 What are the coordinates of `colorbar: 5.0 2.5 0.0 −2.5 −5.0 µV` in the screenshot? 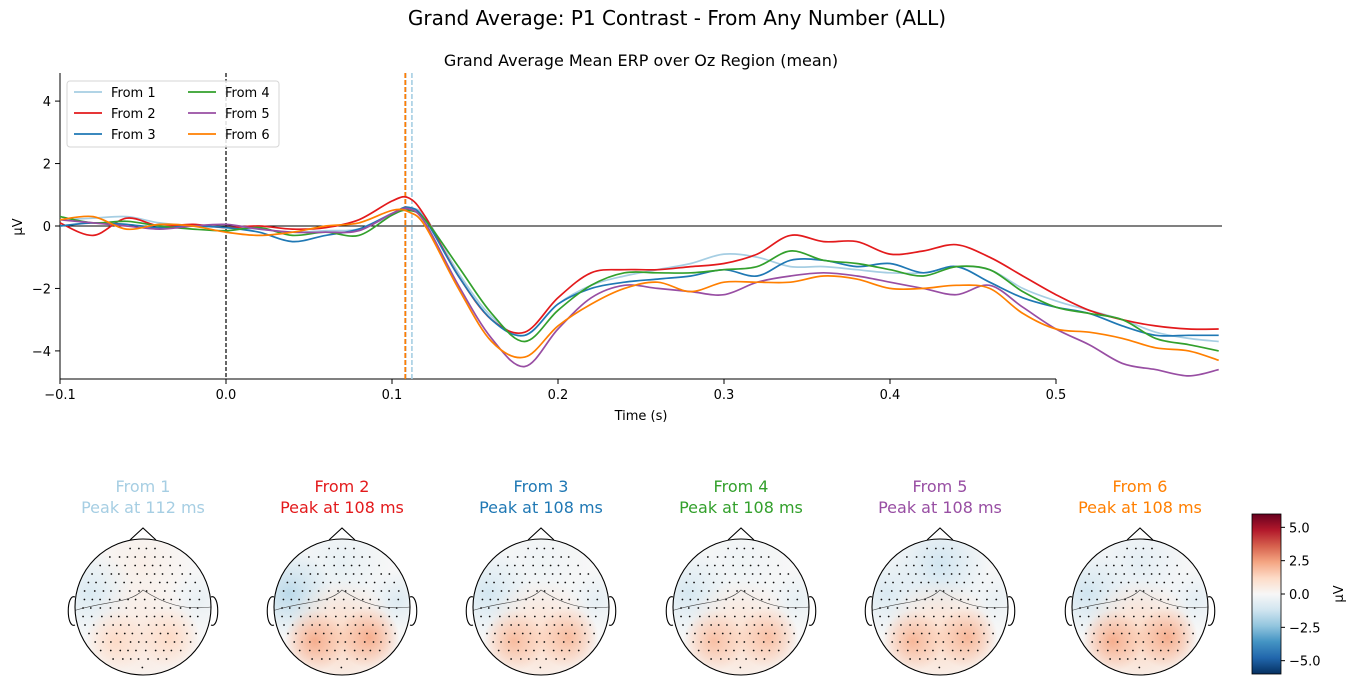 It's located at (1299, 594).